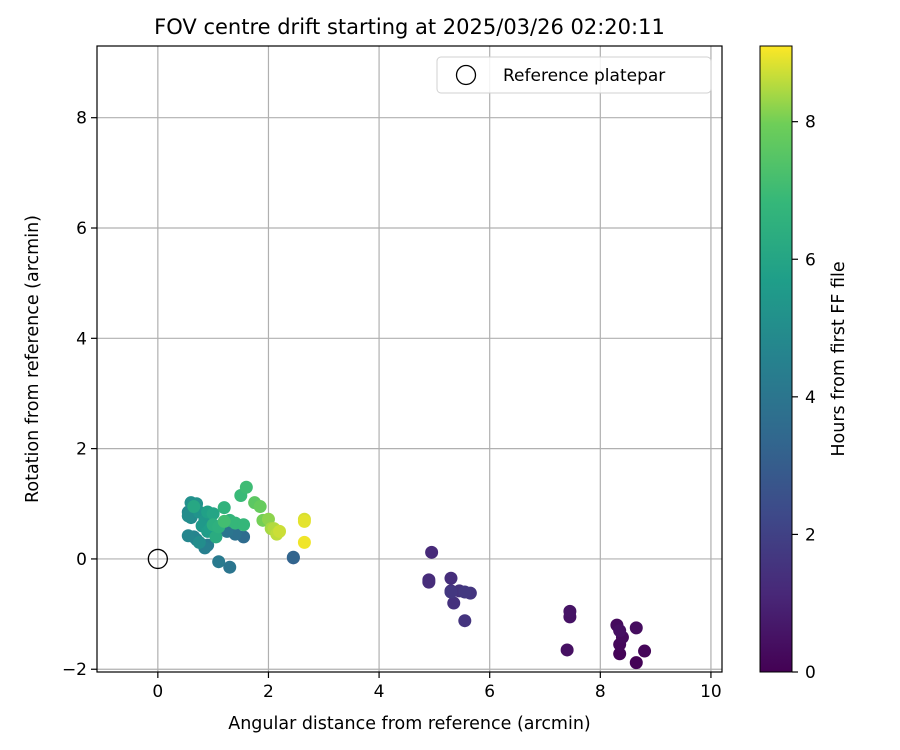 Image resolution: width=900 pixels, height=750 pixels. What do you see at coordinates (268, 692) in the screenshot?
I see `x-tick-label: 2` at bounding box center [268, 692].